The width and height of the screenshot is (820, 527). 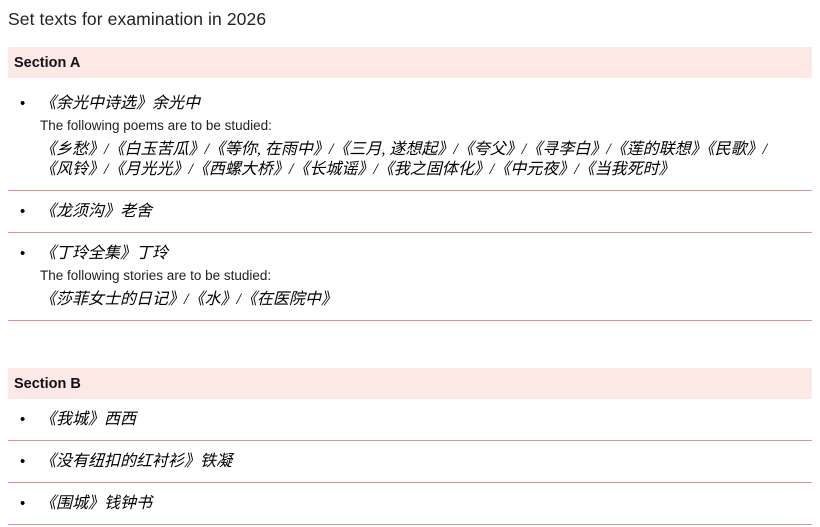 I want to click on story-list-line: 《莎菲女士的日记》/《水》/《在医院中》, so click(x=188, y=299).